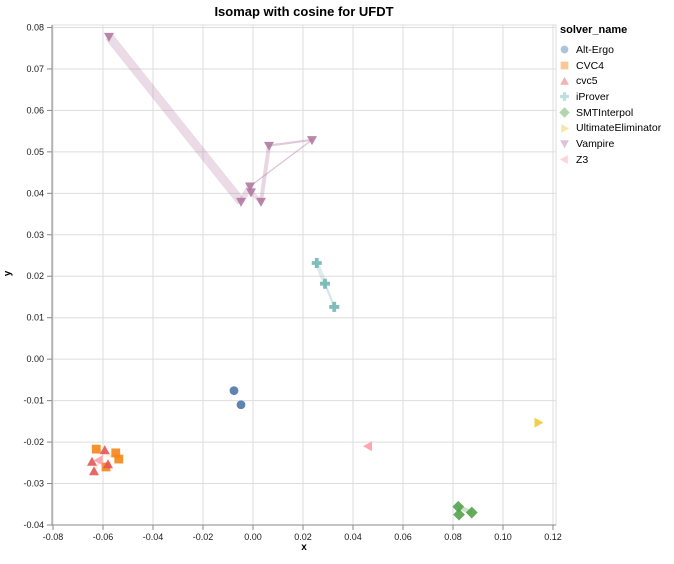 The width and height of the screenshot is (674, 564). I want to click on x-tick-label: -0.02, so click(203, 537).